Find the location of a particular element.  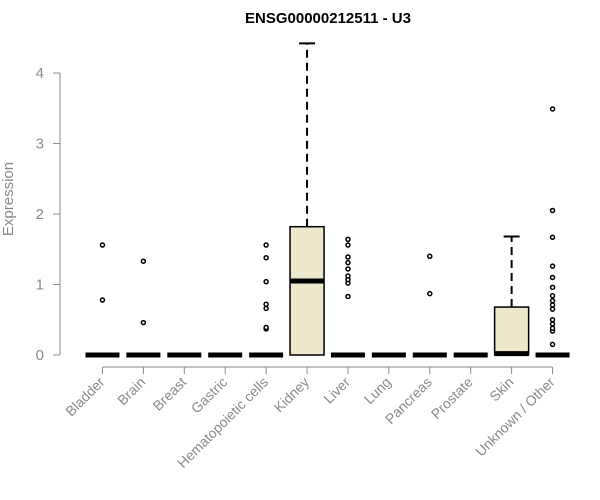

x-tick-label: Prostate is located at coordinates (452, 398).